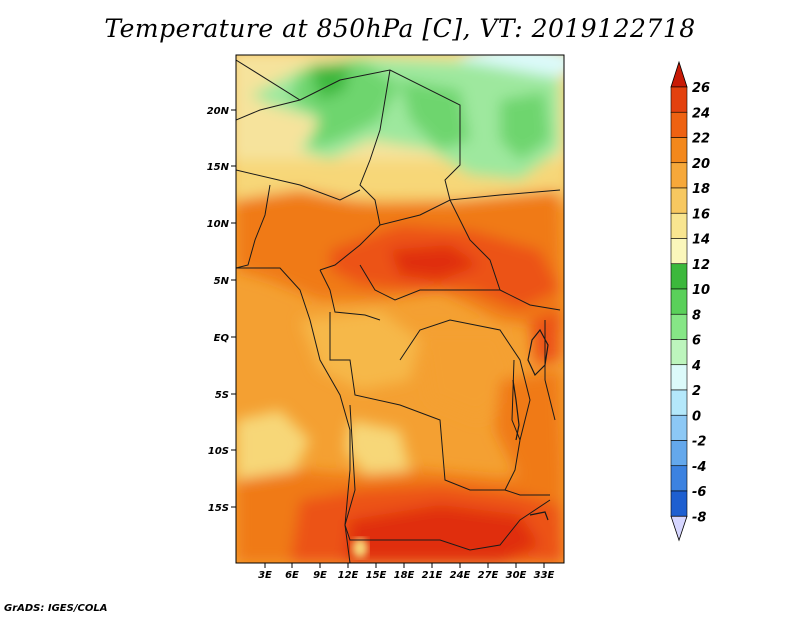  I want to click on colorbar-top-arrow, so click(679, 74).